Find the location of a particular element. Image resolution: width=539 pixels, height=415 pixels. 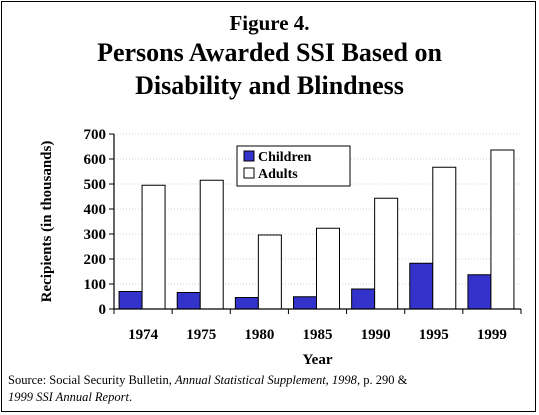

chart-title-line-2: Disability and Blindness is located at coordinates (269, 85).